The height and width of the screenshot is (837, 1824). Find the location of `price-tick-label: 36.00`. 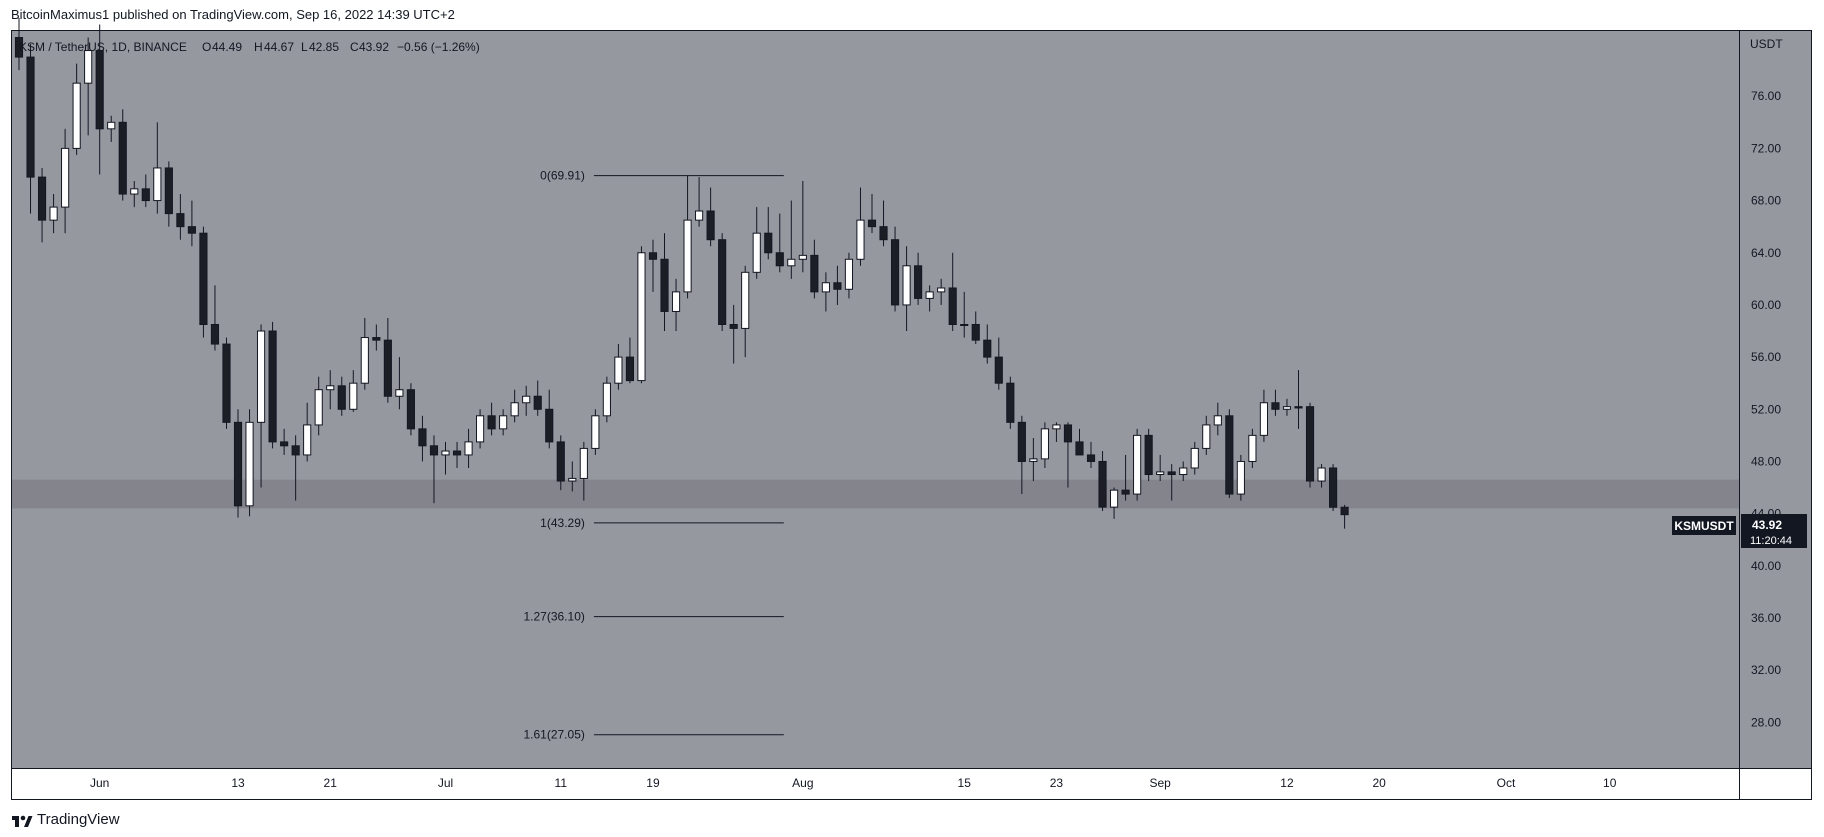

price-tick-label: 36.00 is located at coordinates (1766, 618).